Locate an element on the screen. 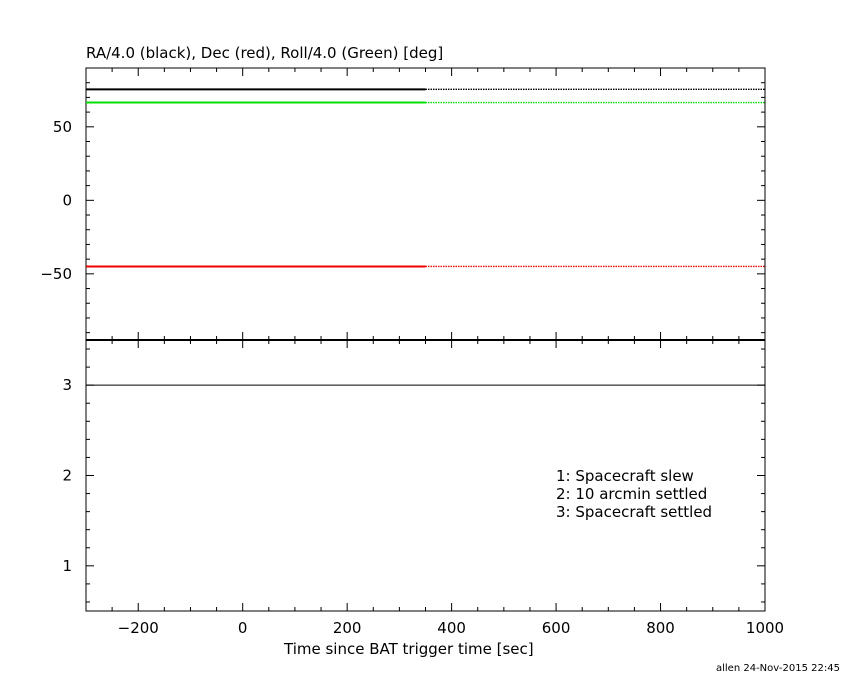 The height and width of the screenshot is (680, 850). bottom-y-tick-label: 2 is located at coordinates (67, 476).